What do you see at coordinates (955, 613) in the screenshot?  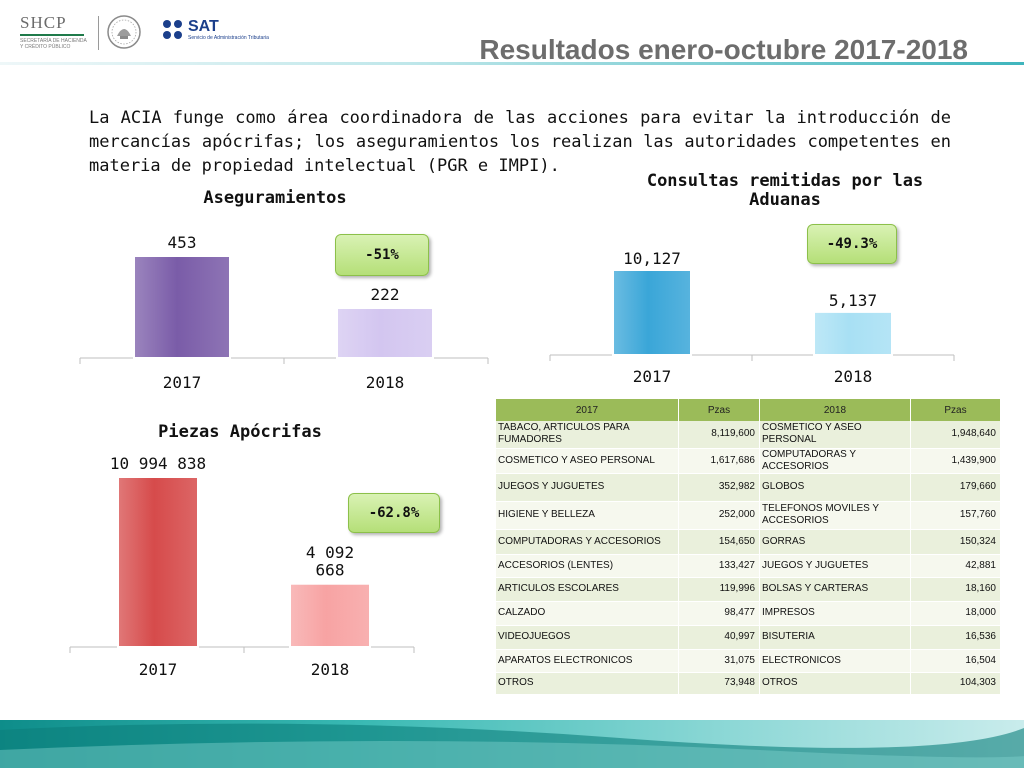 I see `table-cell-pzas-2018: 18,000` at bounding box center [955, 613].